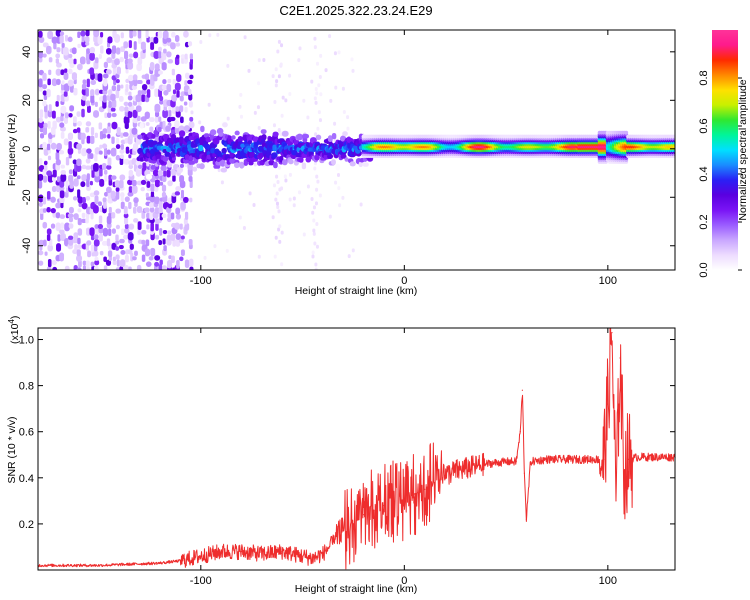 The height and width of the screenshot is (600, 750). What do you see at coordinates (12, 150) in the screenshot?
I see `spectrogram-y-axis-label: Frequency (Hz)` at bounding box center [12, 150].